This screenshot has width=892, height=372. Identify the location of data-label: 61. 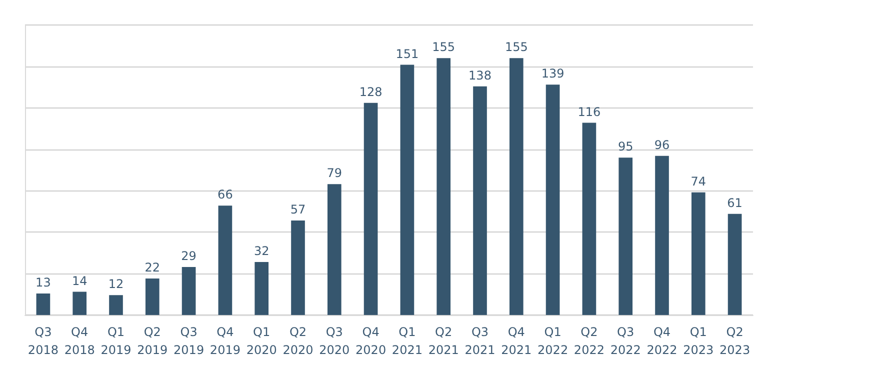
(734, 203).